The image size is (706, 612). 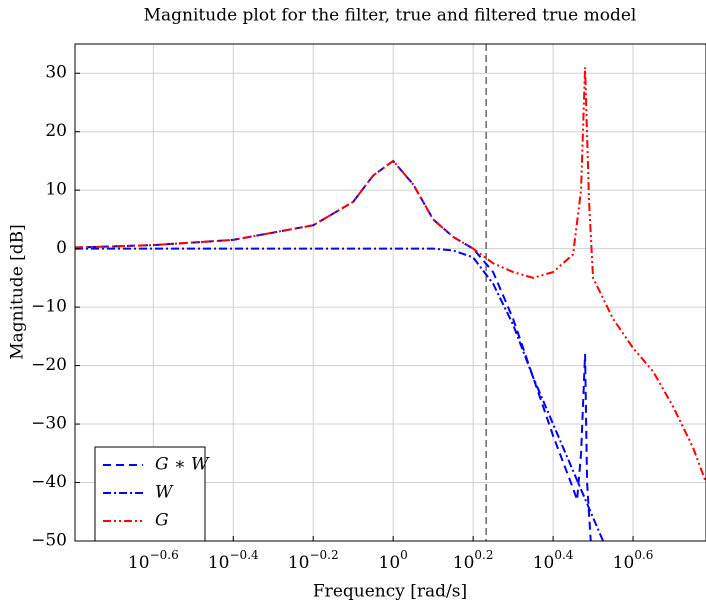 What do you see at coordinates (182, 465) in the screenshot?
I see `legend-label: G ∗ W` at bounding box center [182, 465].